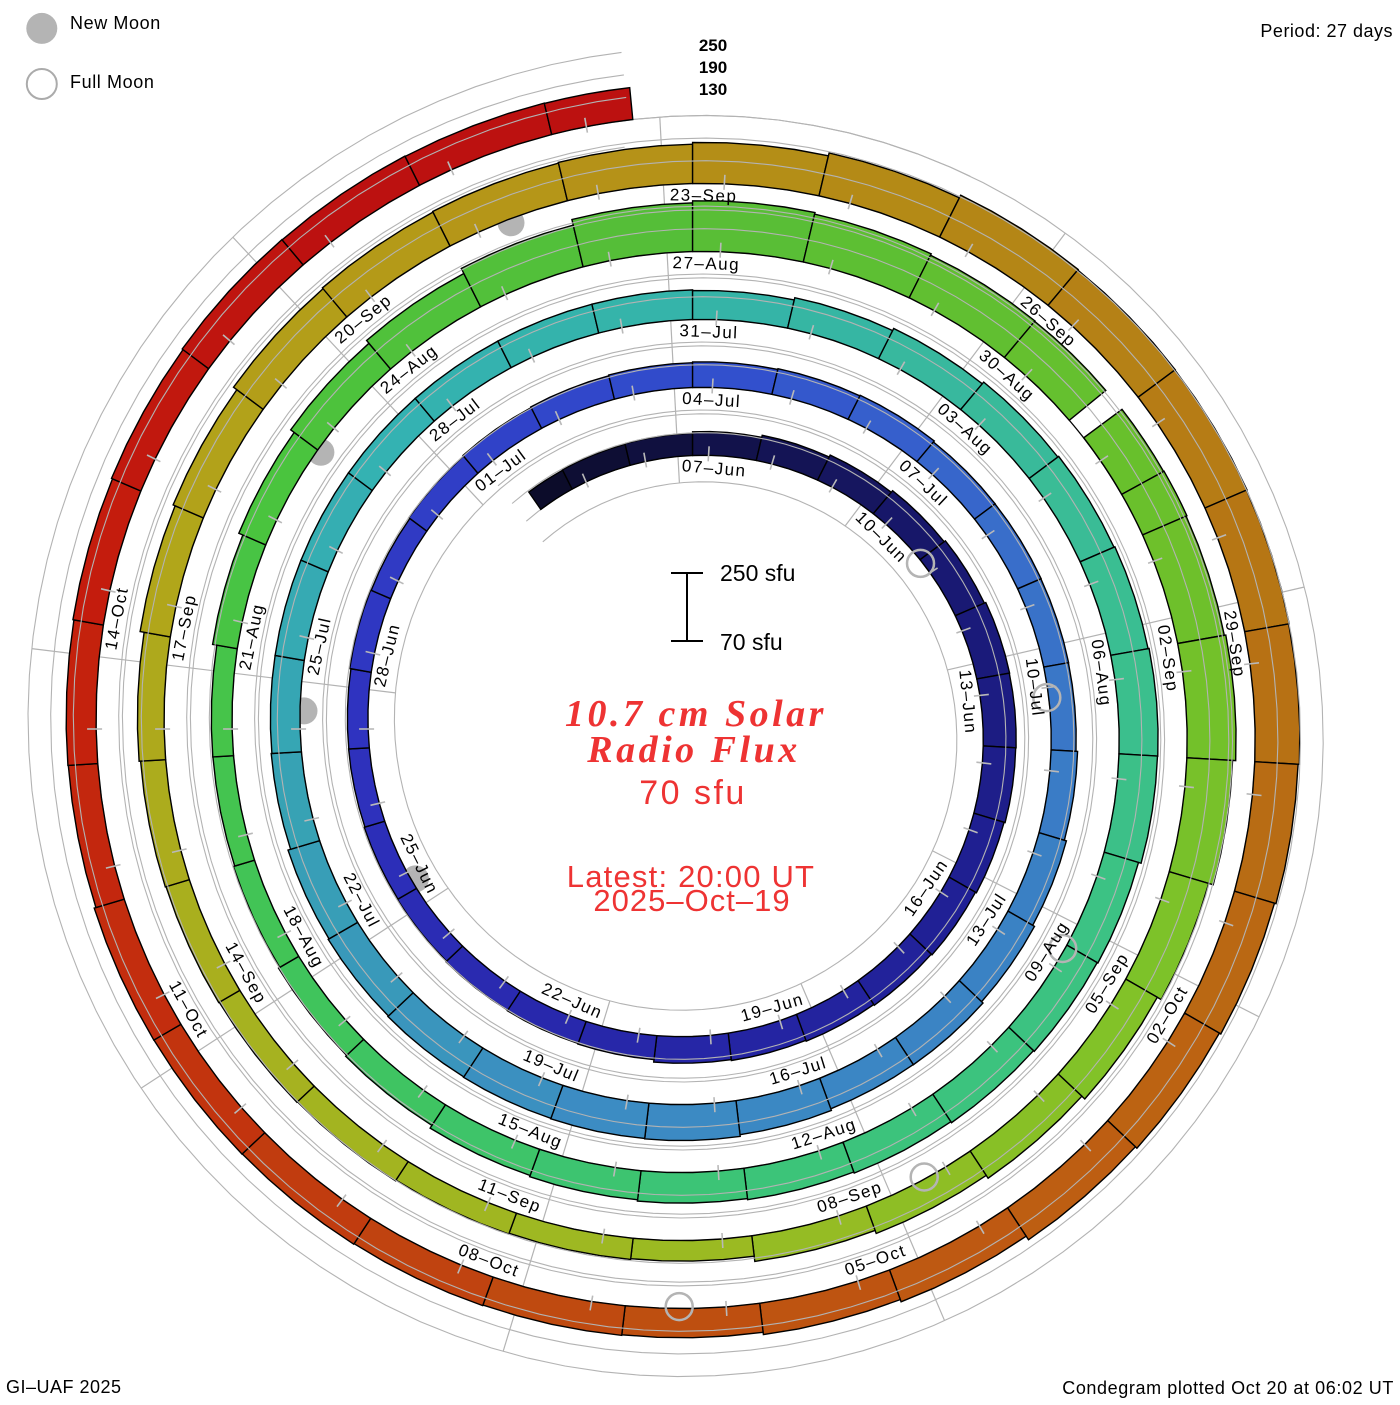 The height and width of the screenshot is (1405, 1400). I want to click on svg-text: Latest: 20:00 UT, so click(691, 876).